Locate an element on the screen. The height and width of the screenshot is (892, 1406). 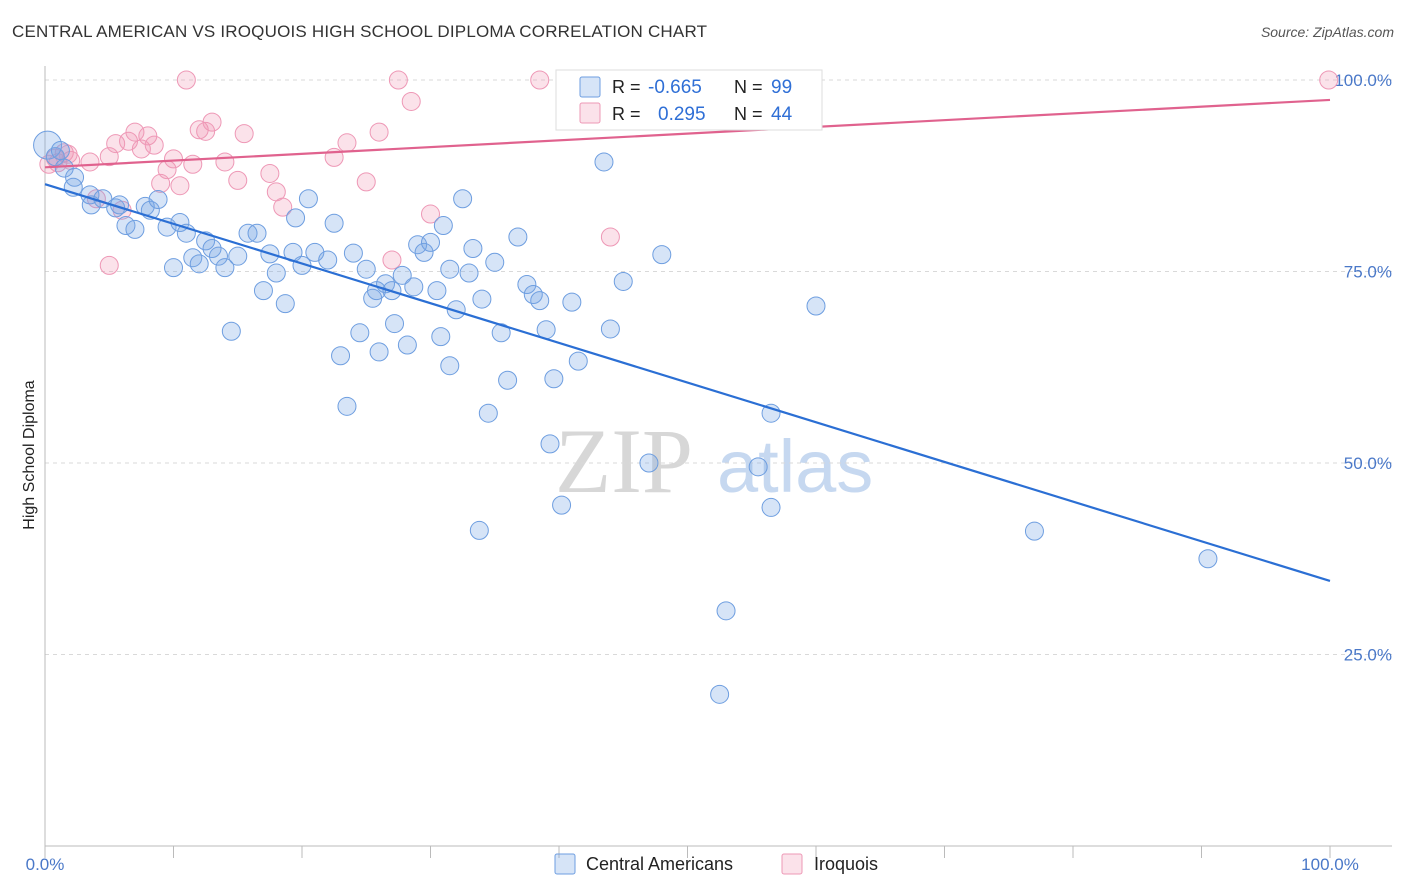
legend-swatch-central-americans is located at coordinates (565, 864).